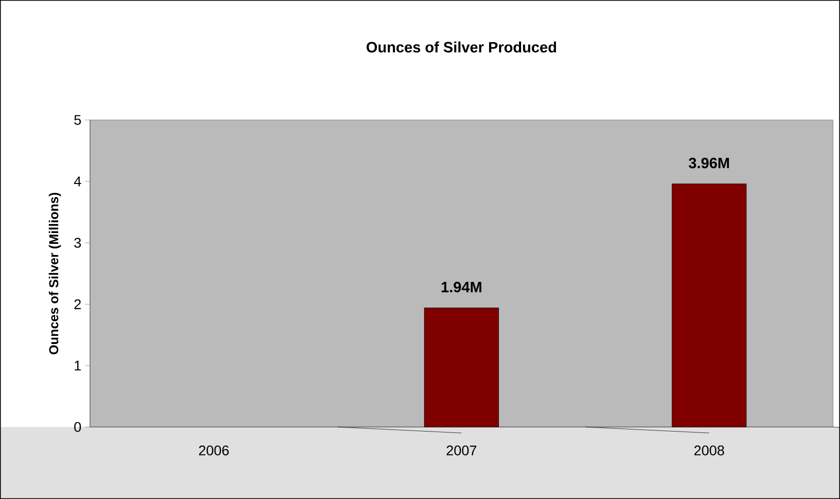 The image size is (840, 499). What do you see at coordinates (78, 181) in the screenshot?
I see `y-tick-label: 4` at bounding box center [78, 181].